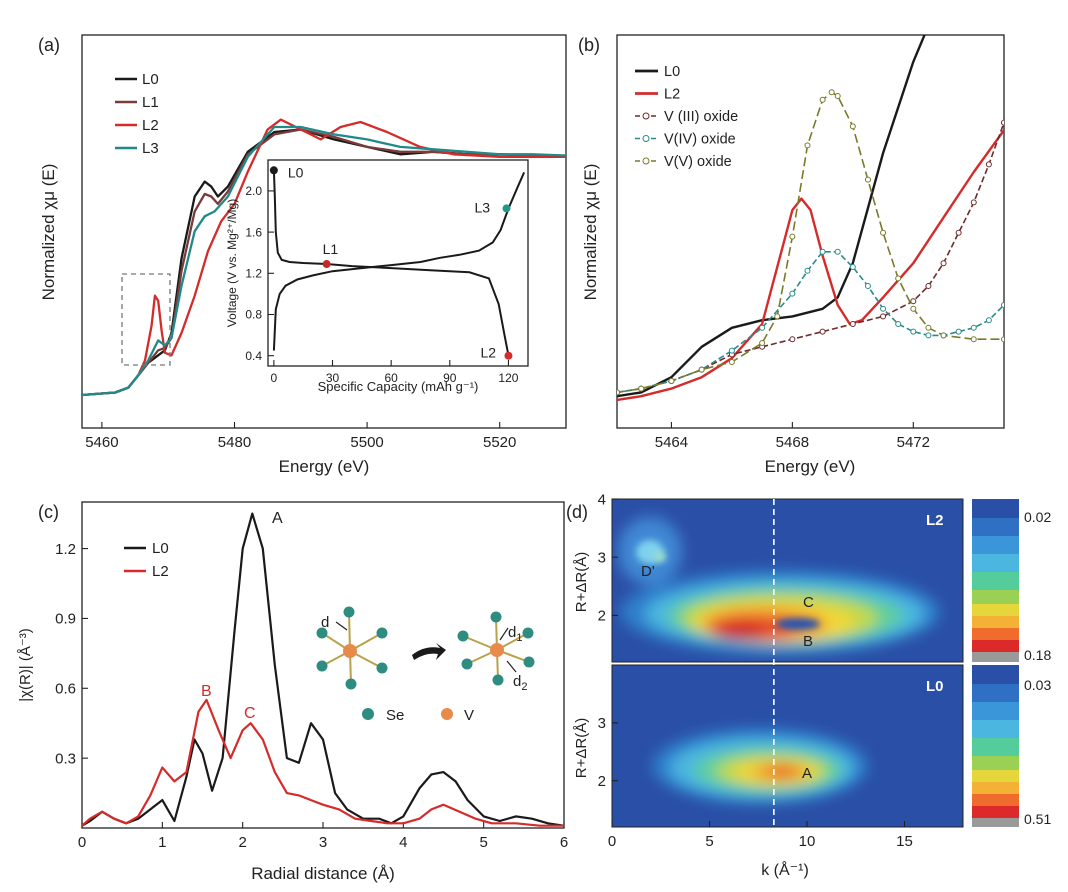 Image resolution: width=1068 pixels, height=892 pixels. I want to click on inset-curves, so click(399, 263).